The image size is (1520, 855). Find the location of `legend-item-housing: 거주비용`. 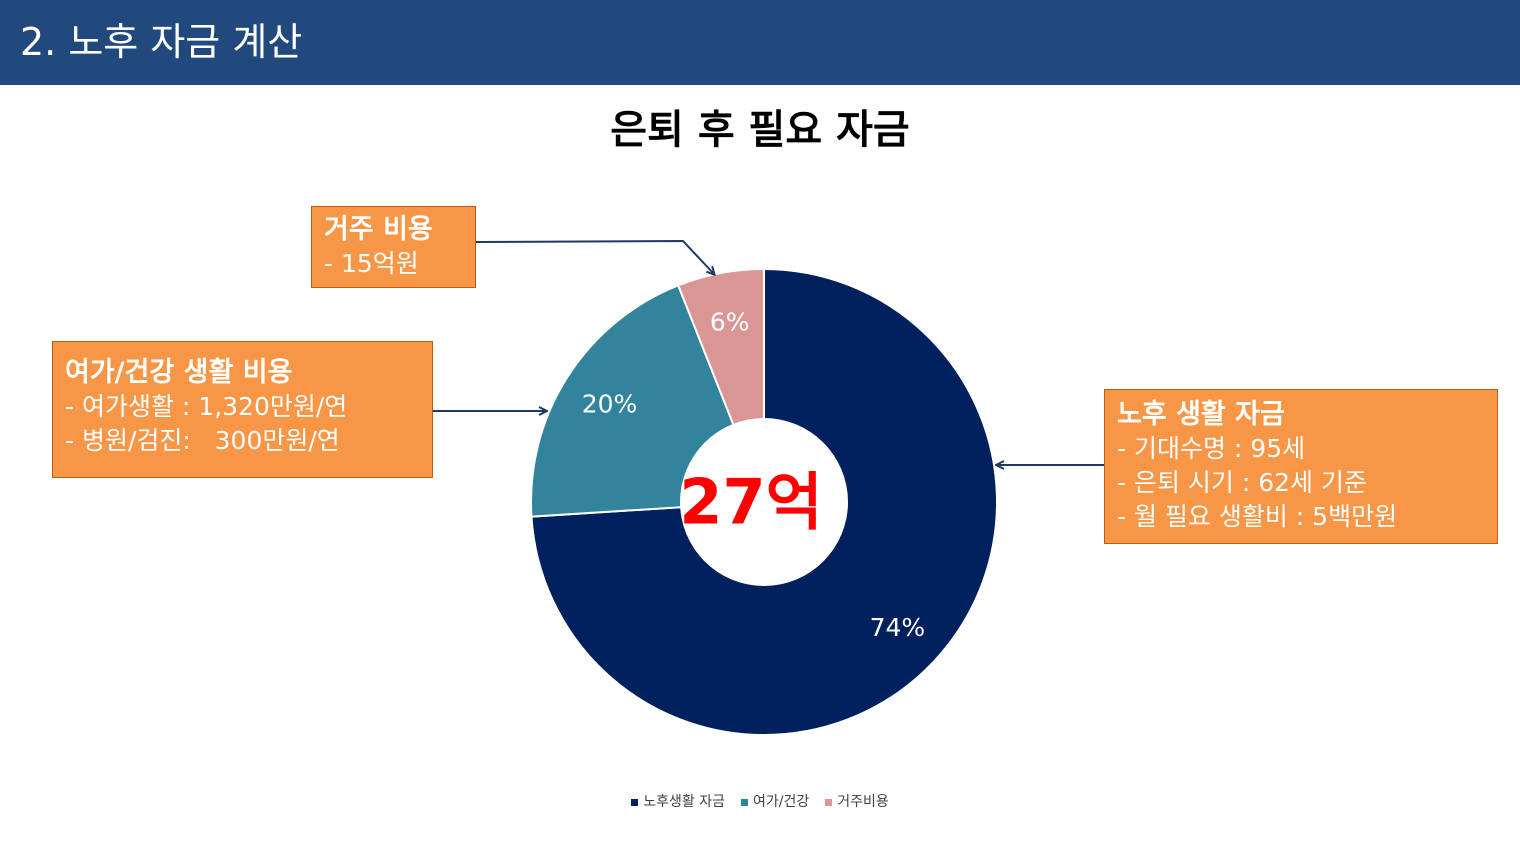

legend-item-housing: 거주비용 is located at coordinates (857, 802).